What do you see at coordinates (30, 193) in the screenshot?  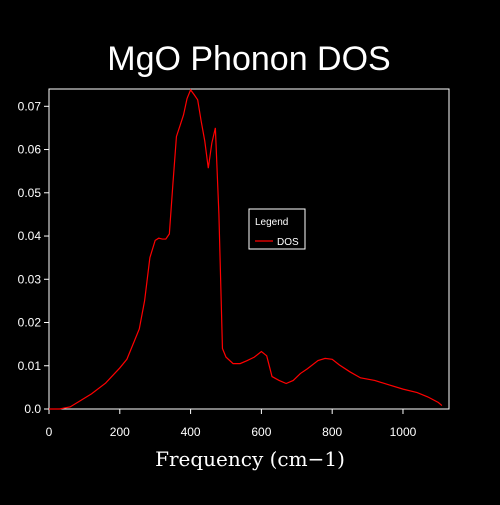 I see `y-tick-label: 0.05` at bounding box center [30, 193].